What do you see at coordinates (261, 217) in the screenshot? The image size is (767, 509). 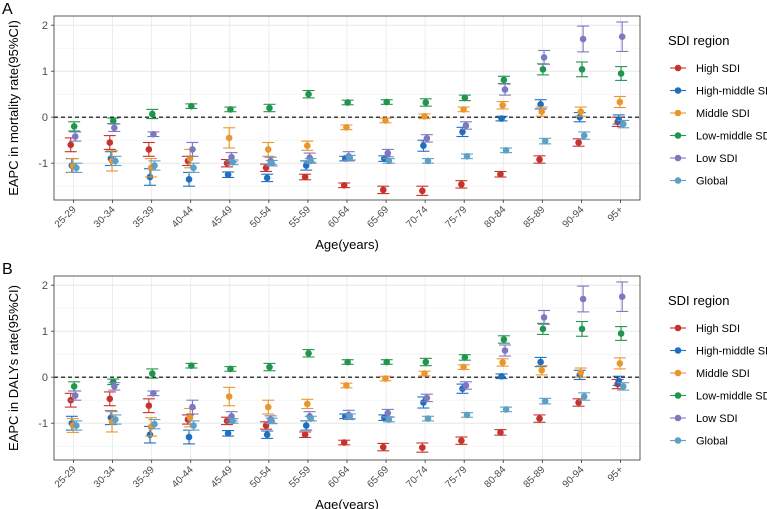 I see `x-tick-label: 50-54` at bounding box center [261, 217].